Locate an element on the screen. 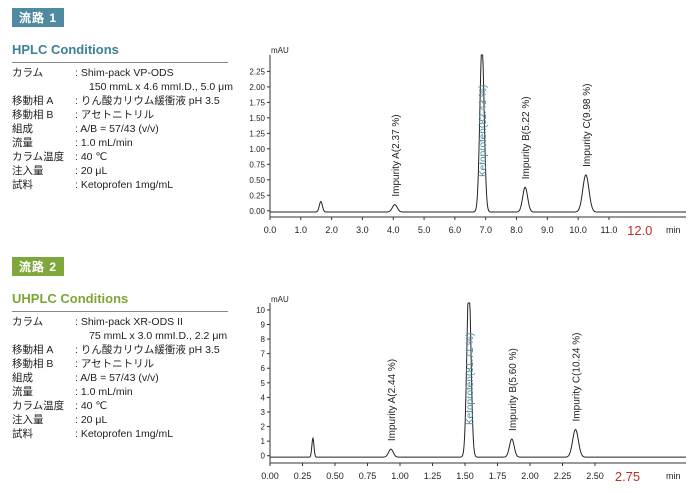 Image resolution: width=695 pixels, height=493 pixels. x-tick-label: 10.0 is located at coordinates (578, 230).